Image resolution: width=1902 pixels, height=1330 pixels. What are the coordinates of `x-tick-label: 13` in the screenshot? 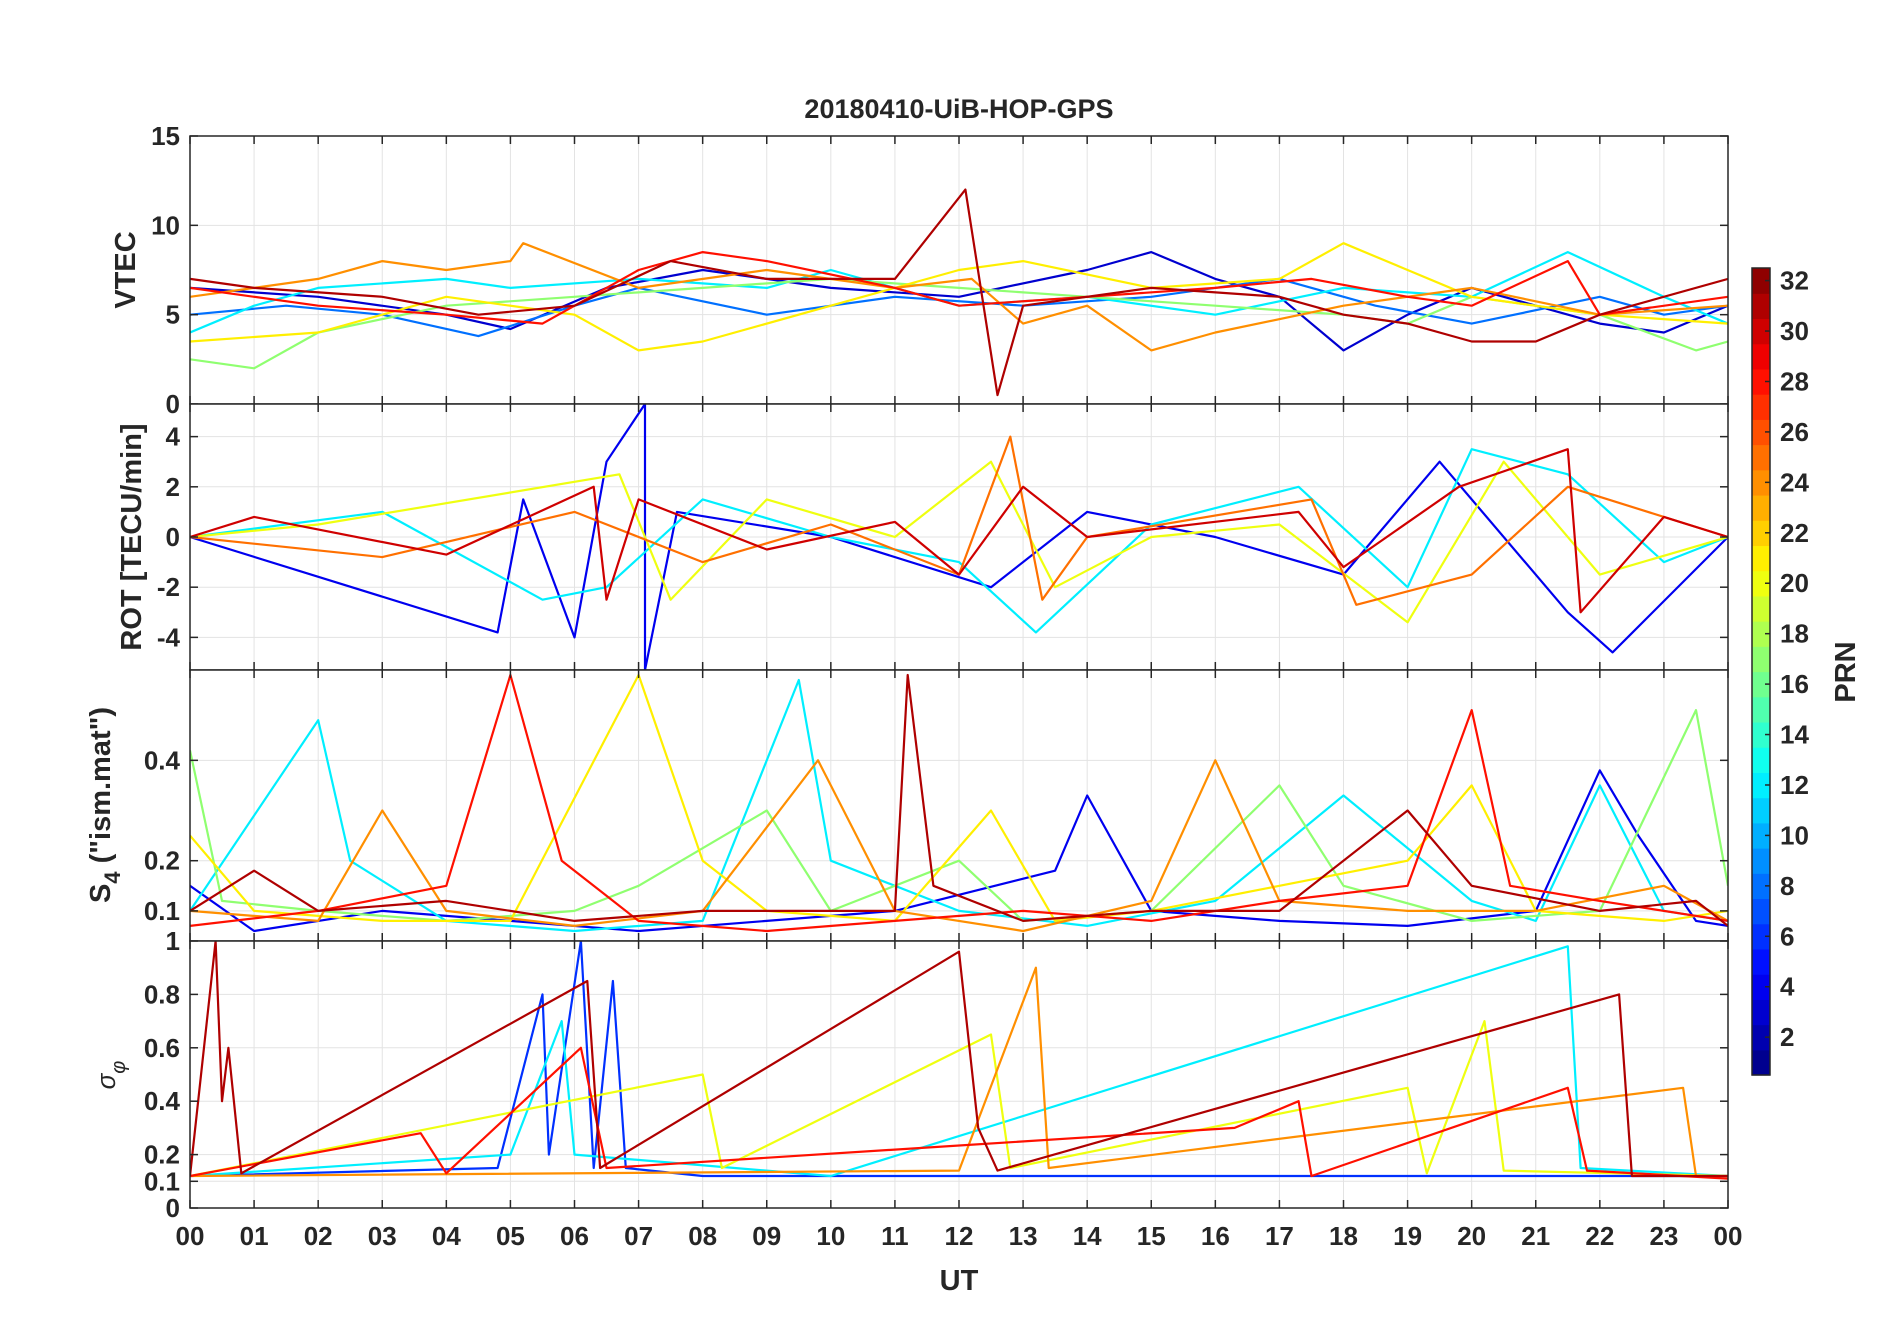 It's located at (1023, 1236).